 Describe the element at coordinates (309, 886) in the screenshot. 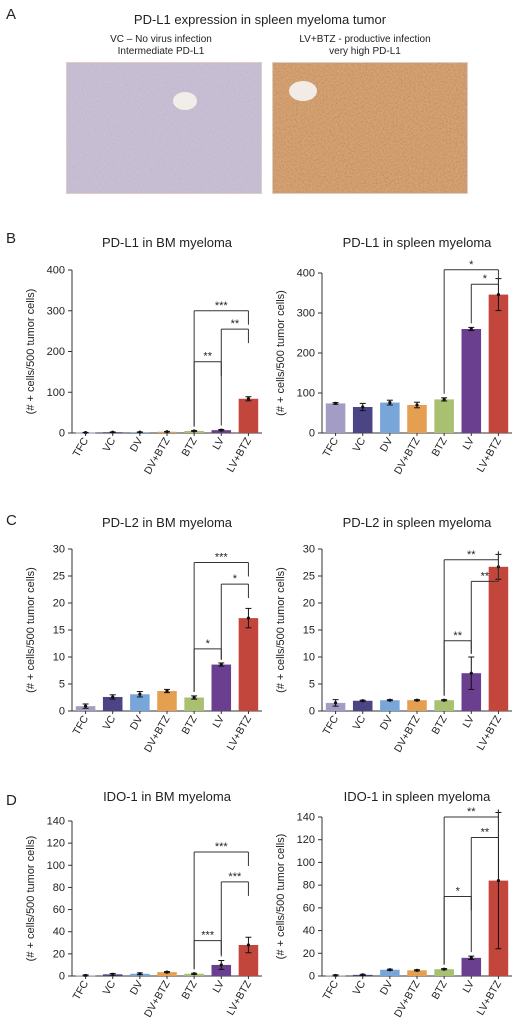

I see `chart6-y-tick-label: 80` at that location.